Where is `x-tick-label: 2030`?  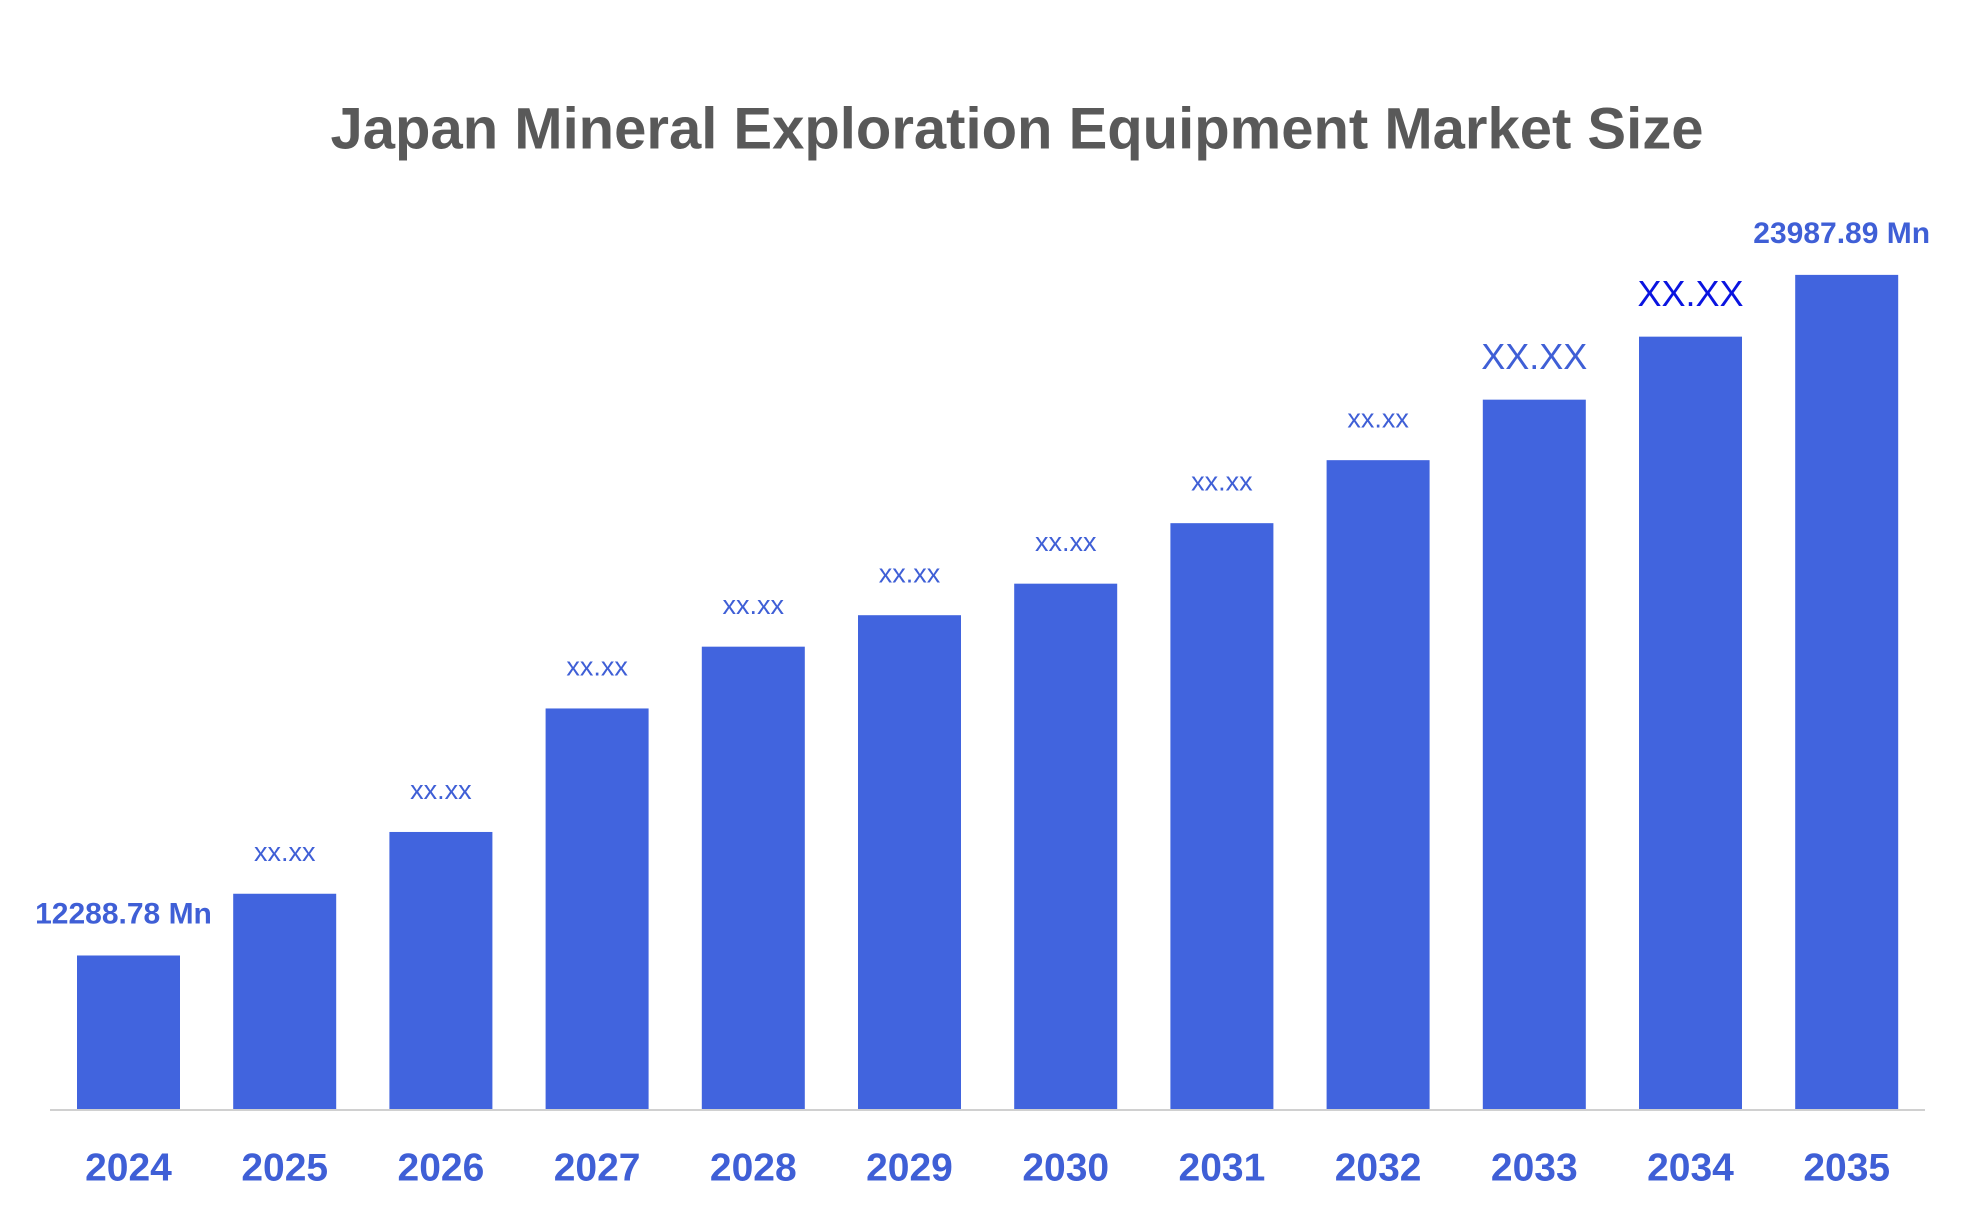
x-tick-label: 2030 is located at coordinates (1065, 1167).